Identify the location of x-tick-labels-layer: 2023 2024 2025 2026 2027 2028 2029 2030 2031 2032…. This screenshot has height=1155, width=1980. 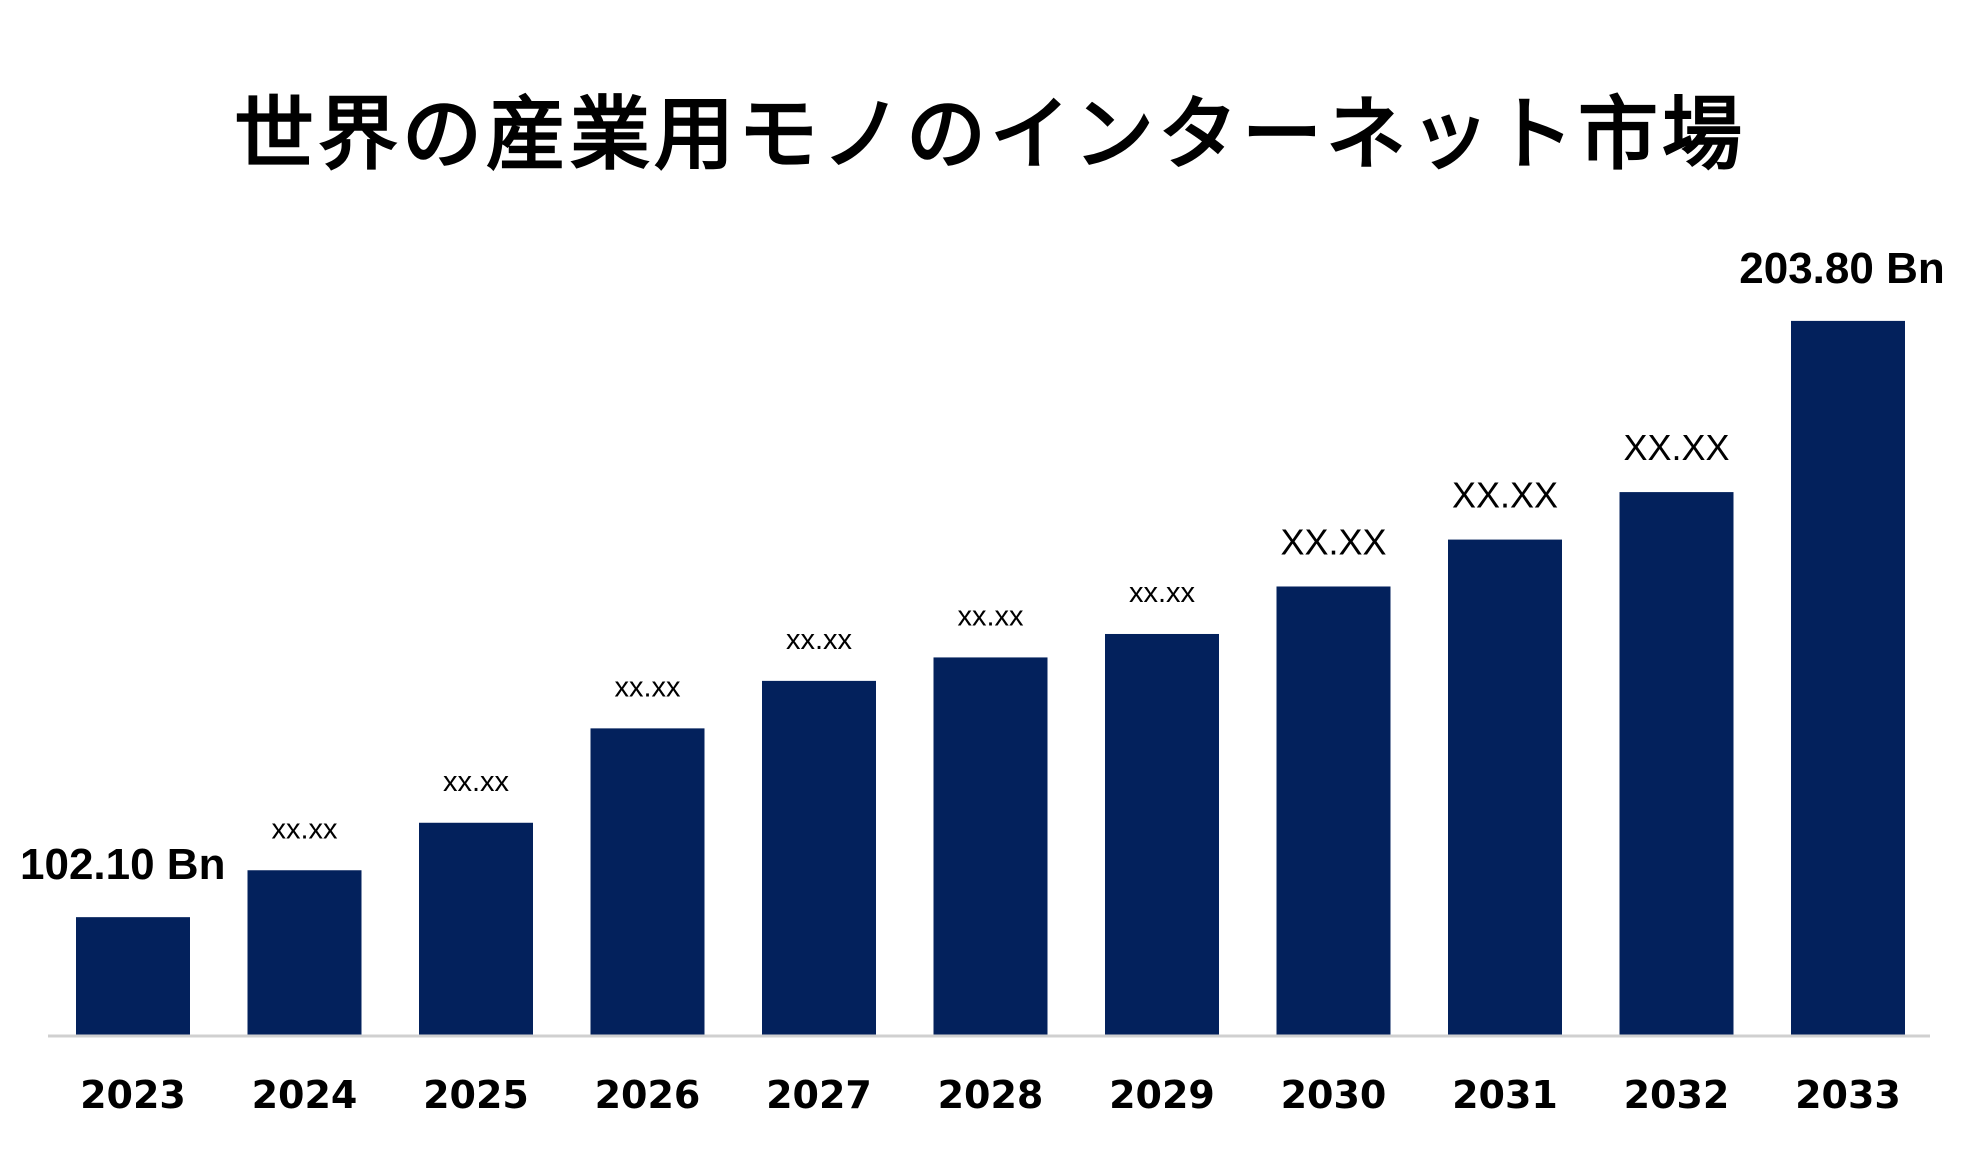
(990, 1095).